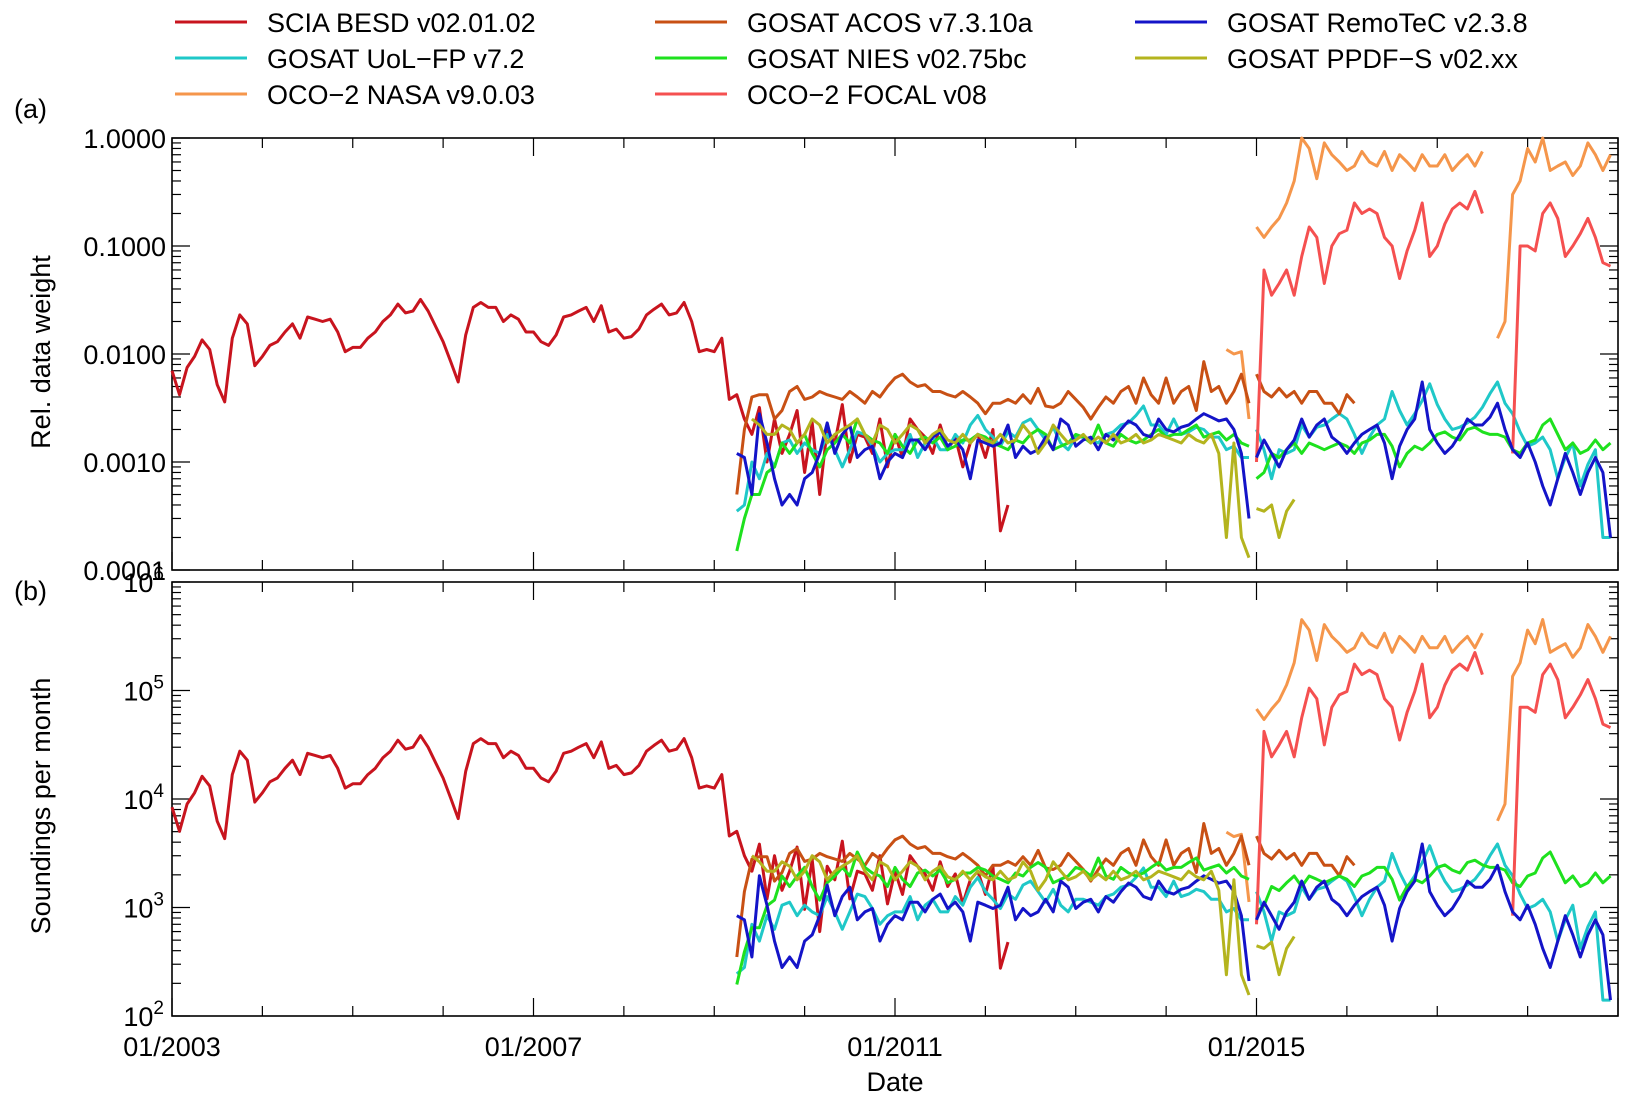  Describe the element at coordinates (395, 59) in the screenshot. I see `legend-label: GOSAT UoL−FP v7.2` at that location.